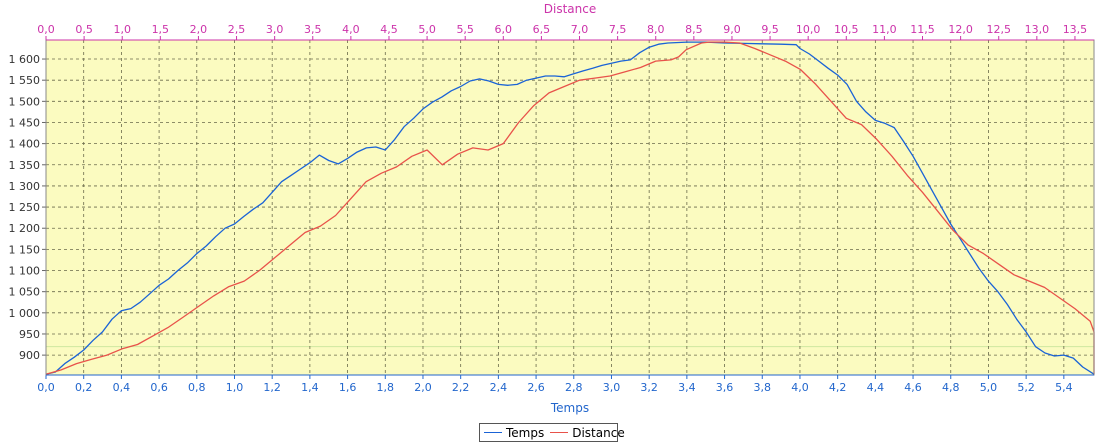 The image size is (1099, 444). Describe the element at coordinates (313, 29) in the screenshot. I see `x2-tick-label: 3,5` at that location.